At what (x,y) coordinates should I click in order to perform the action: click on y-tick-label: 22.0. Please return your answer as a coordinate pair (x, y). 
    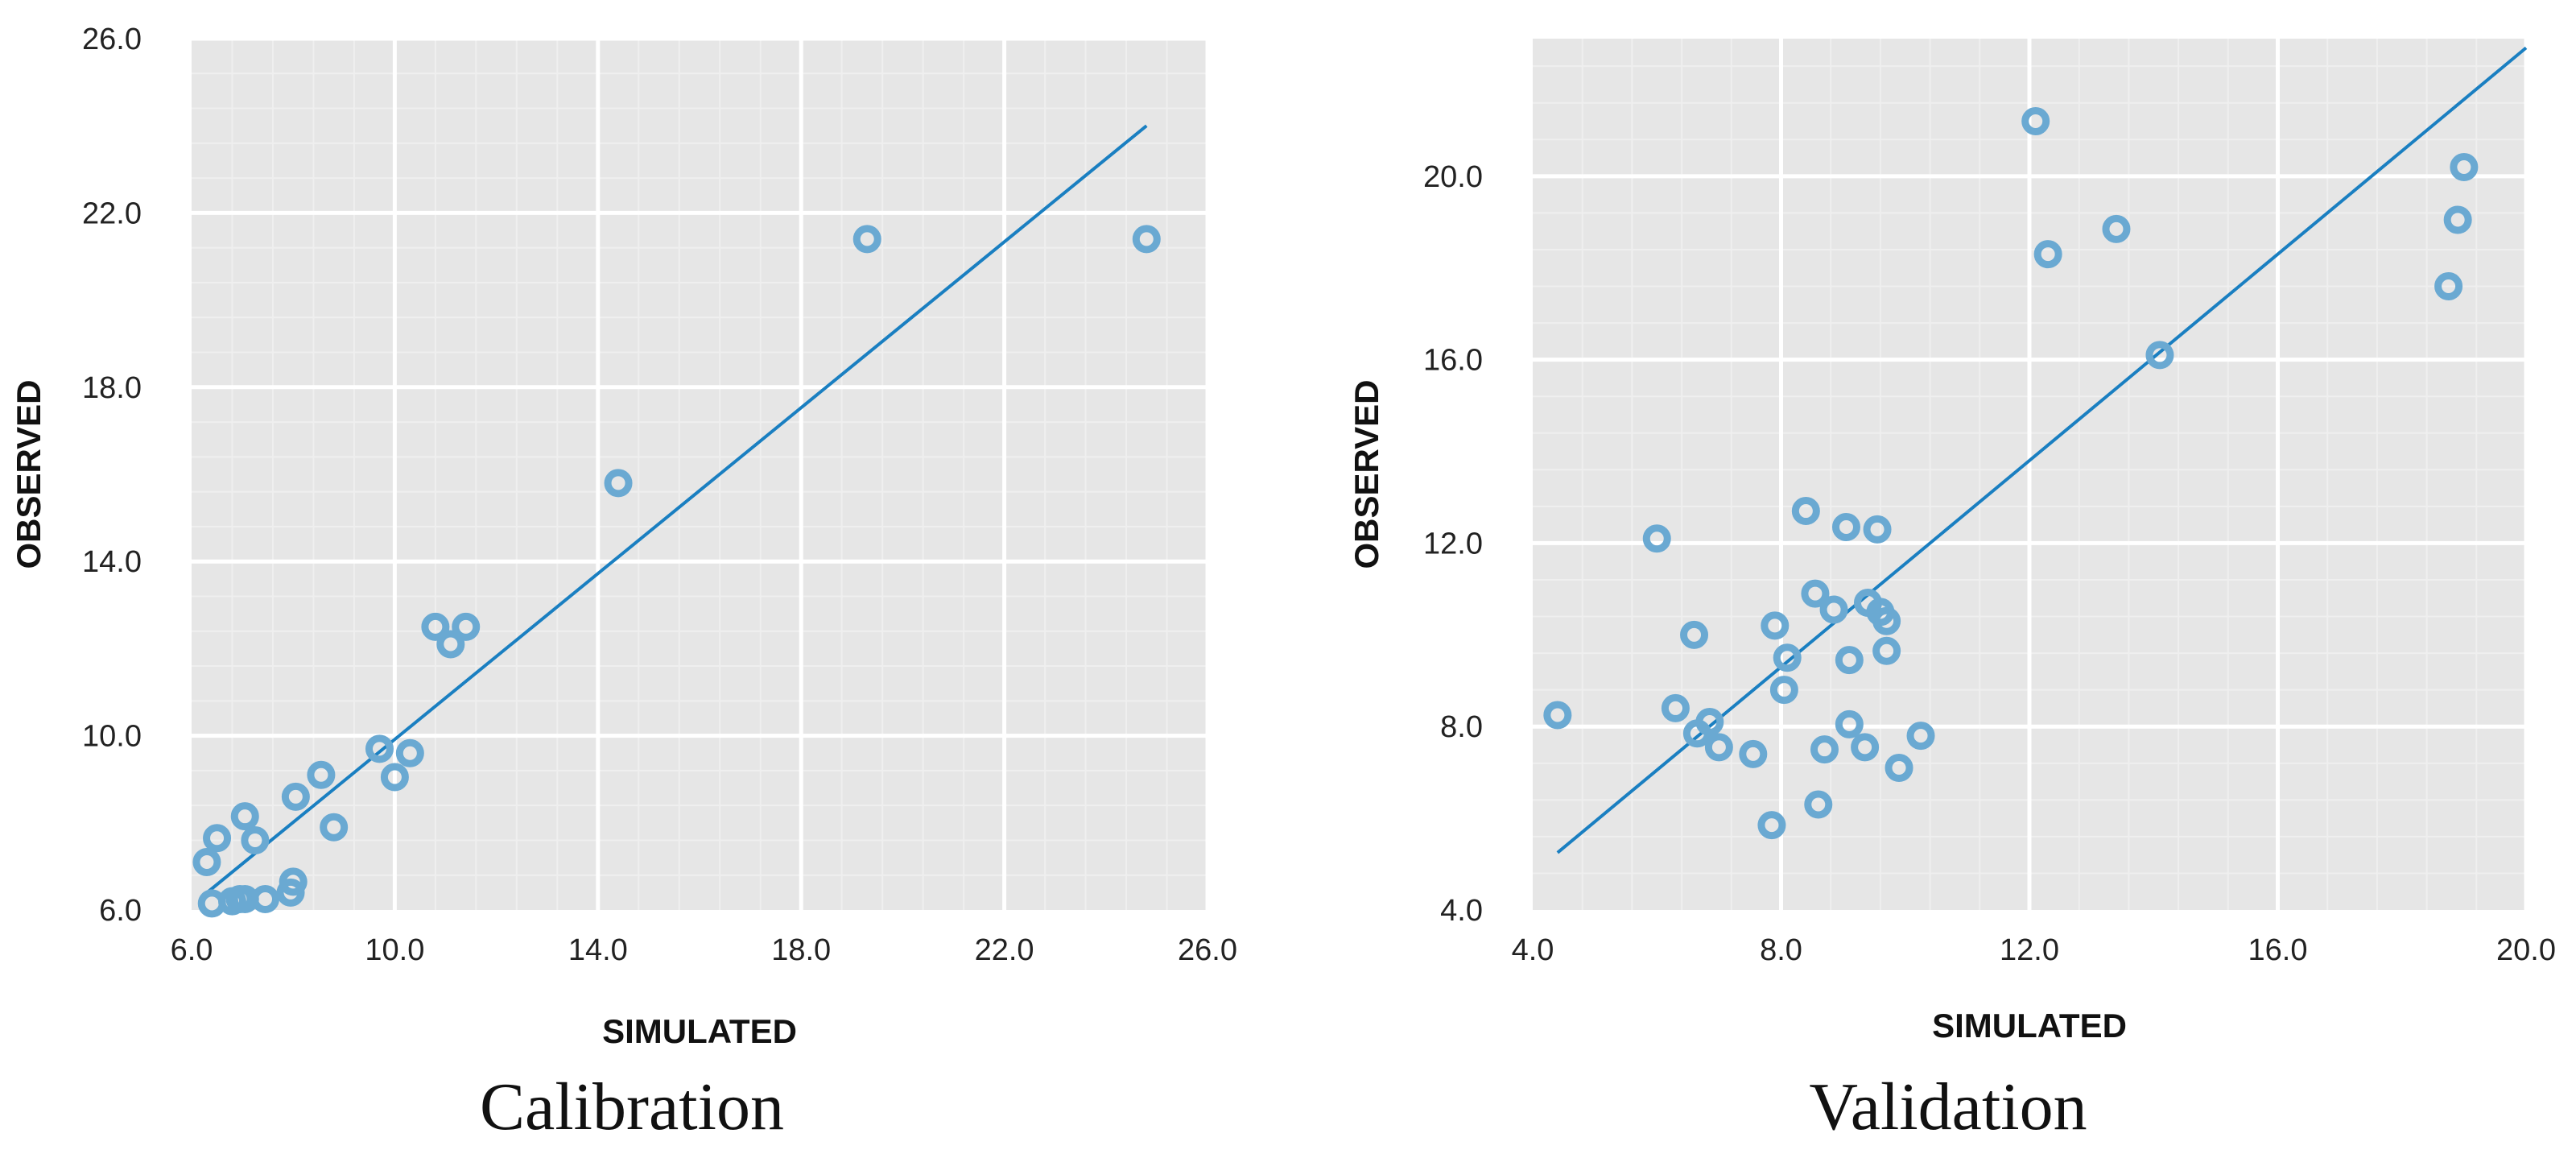
    Looking at the image, I should click on (112, 213).